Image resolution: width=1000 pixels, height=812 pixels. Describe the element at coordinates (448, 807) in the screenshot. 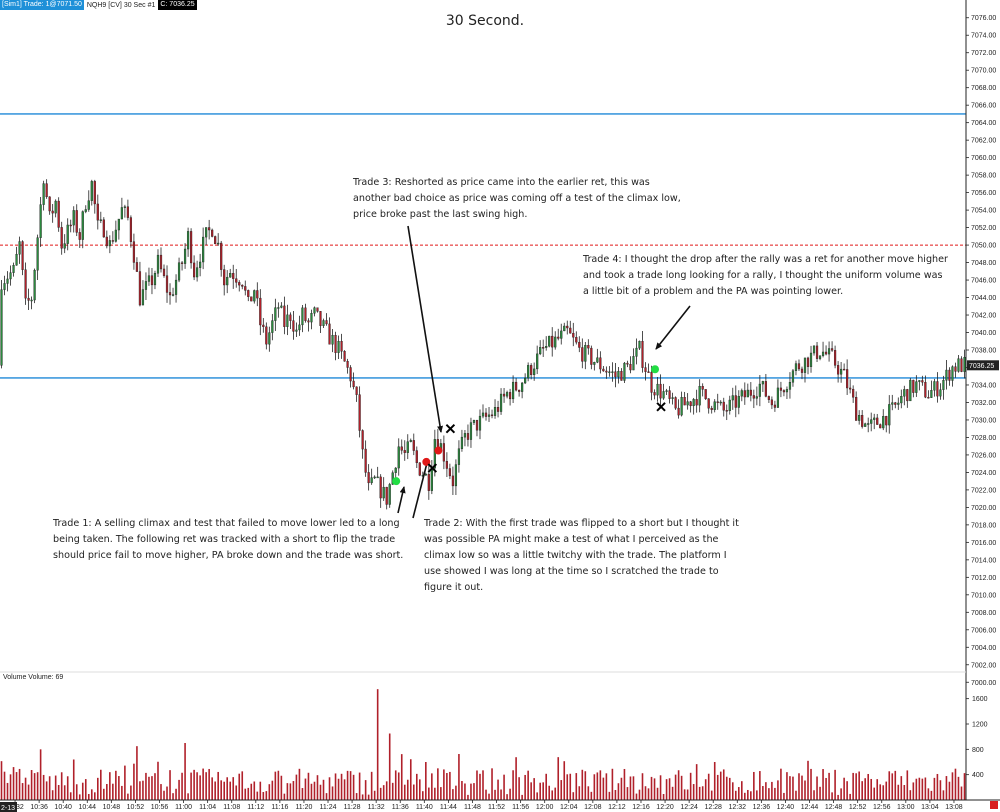

I see `time-tick-label: 11:44` at that location.